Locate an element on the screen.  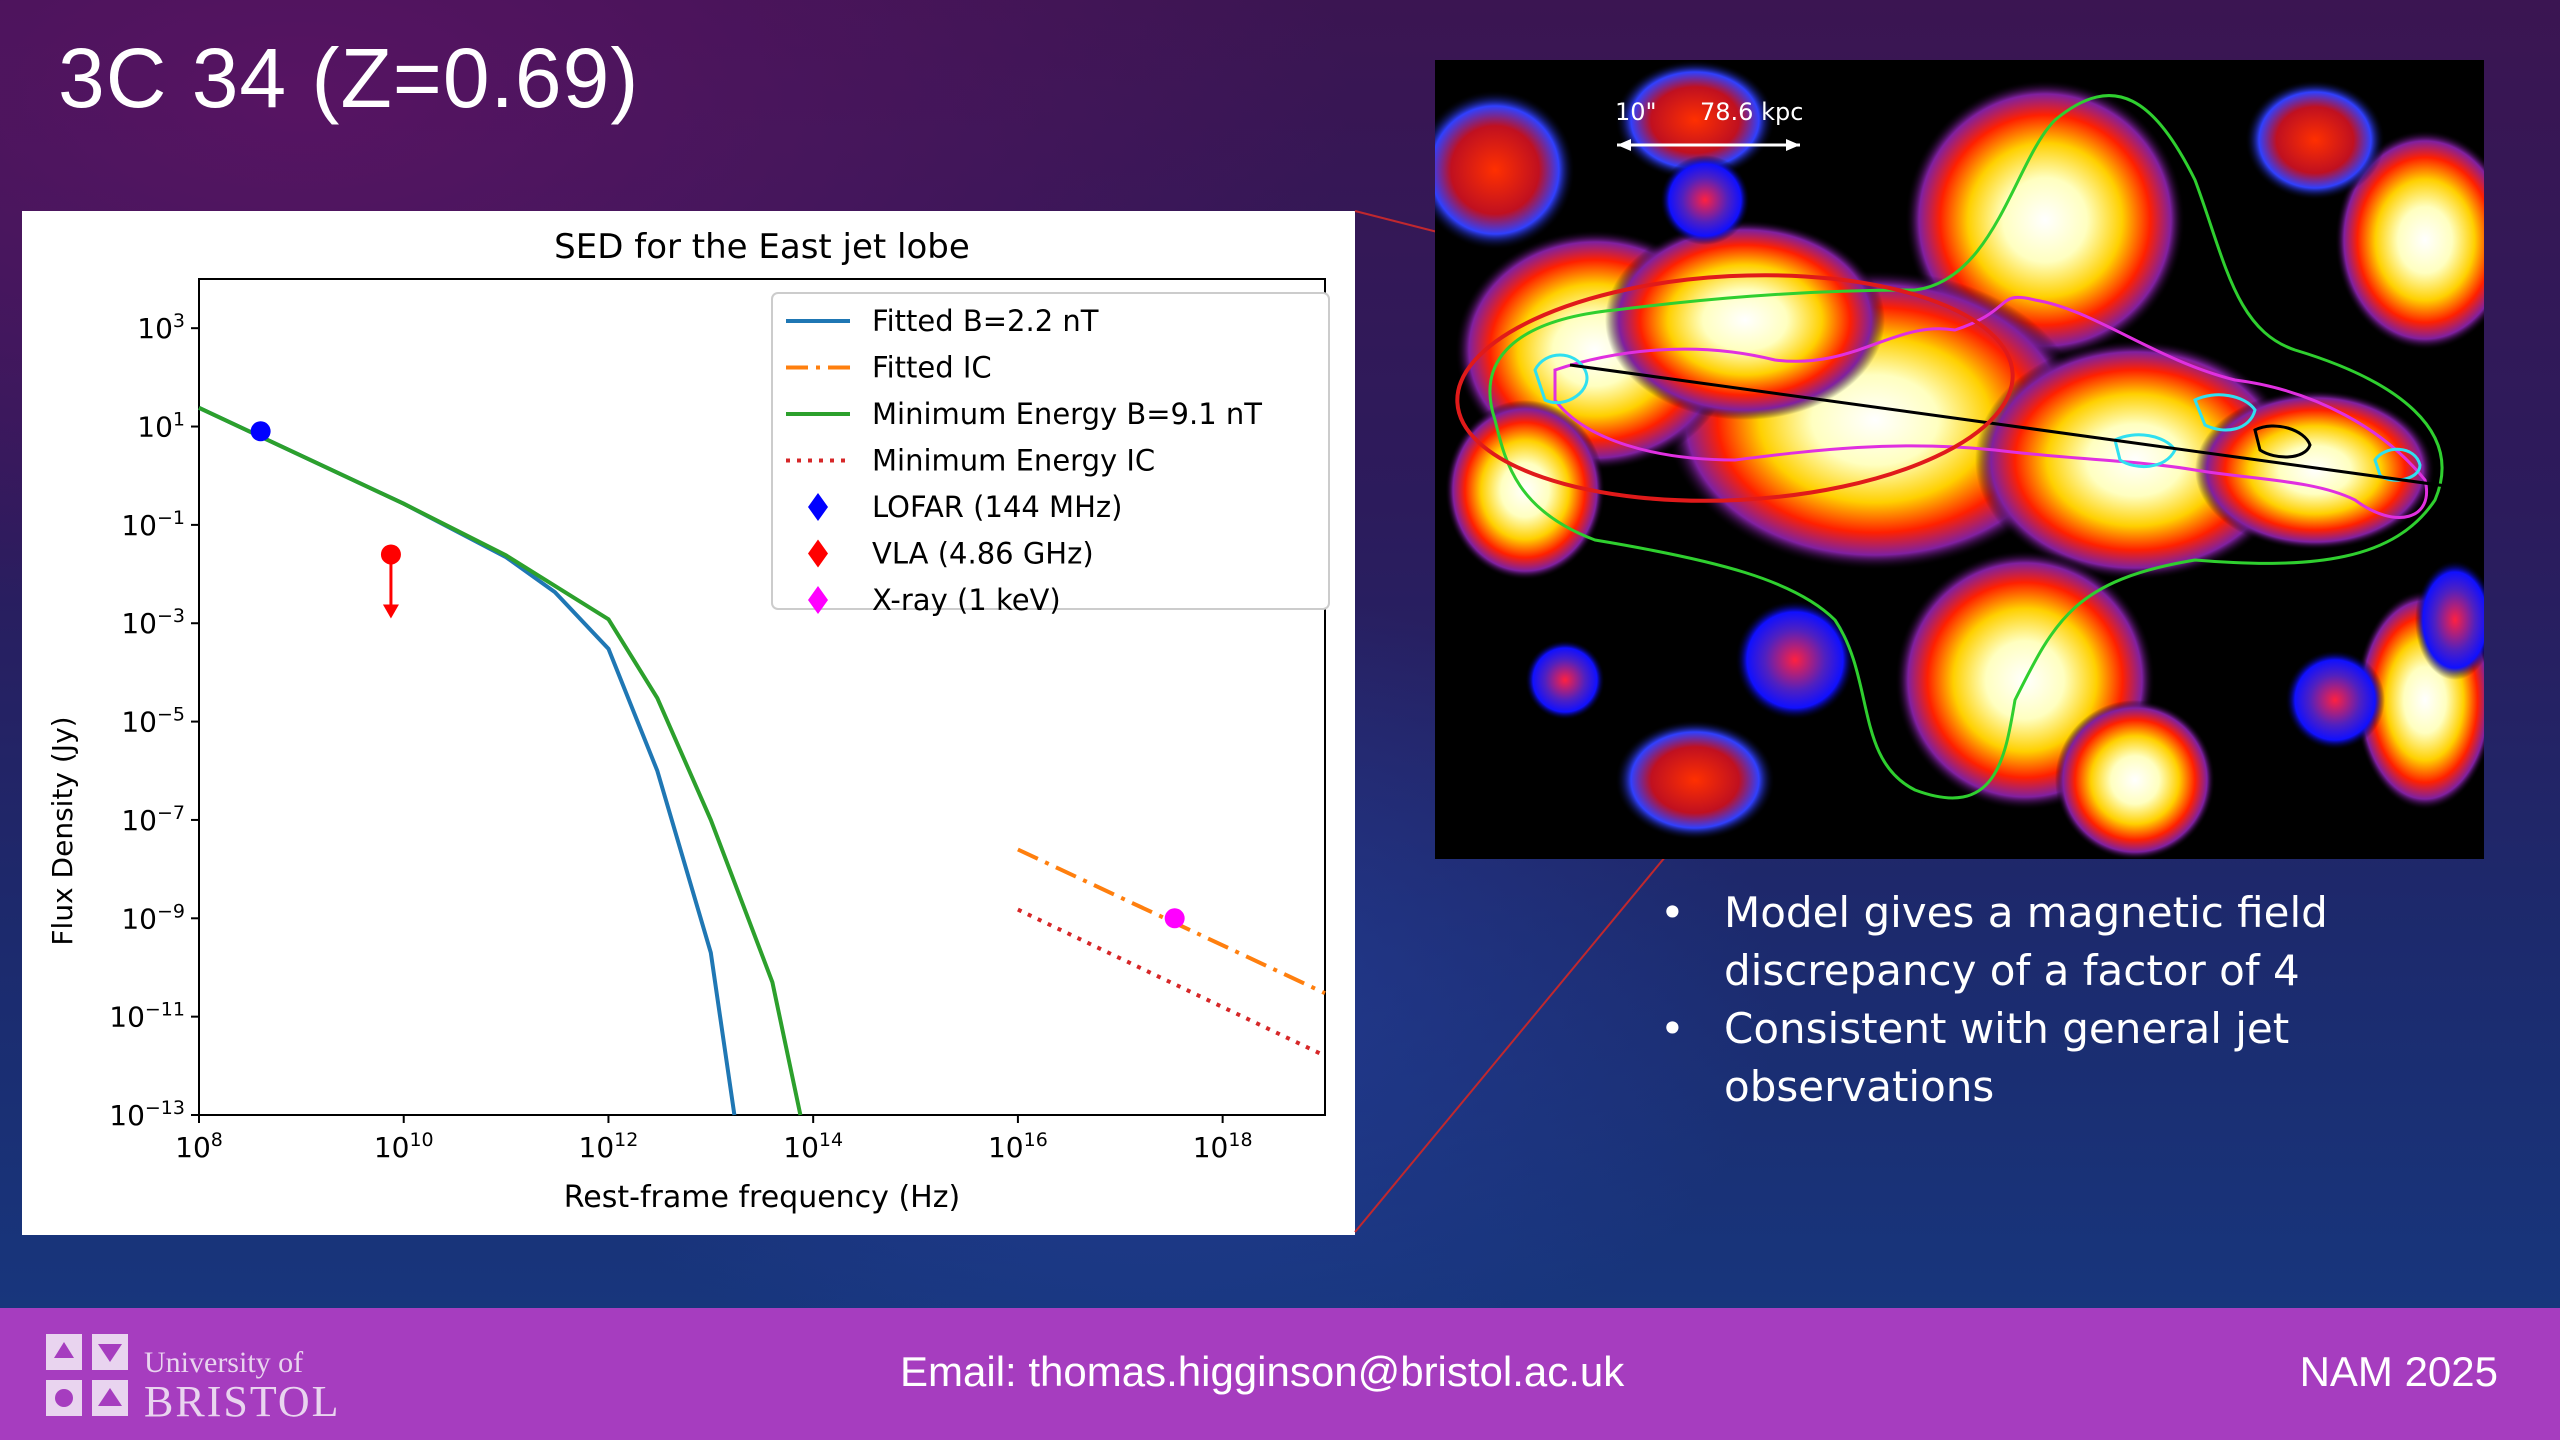
magenta-contour is located at coordinates (1990, 407).